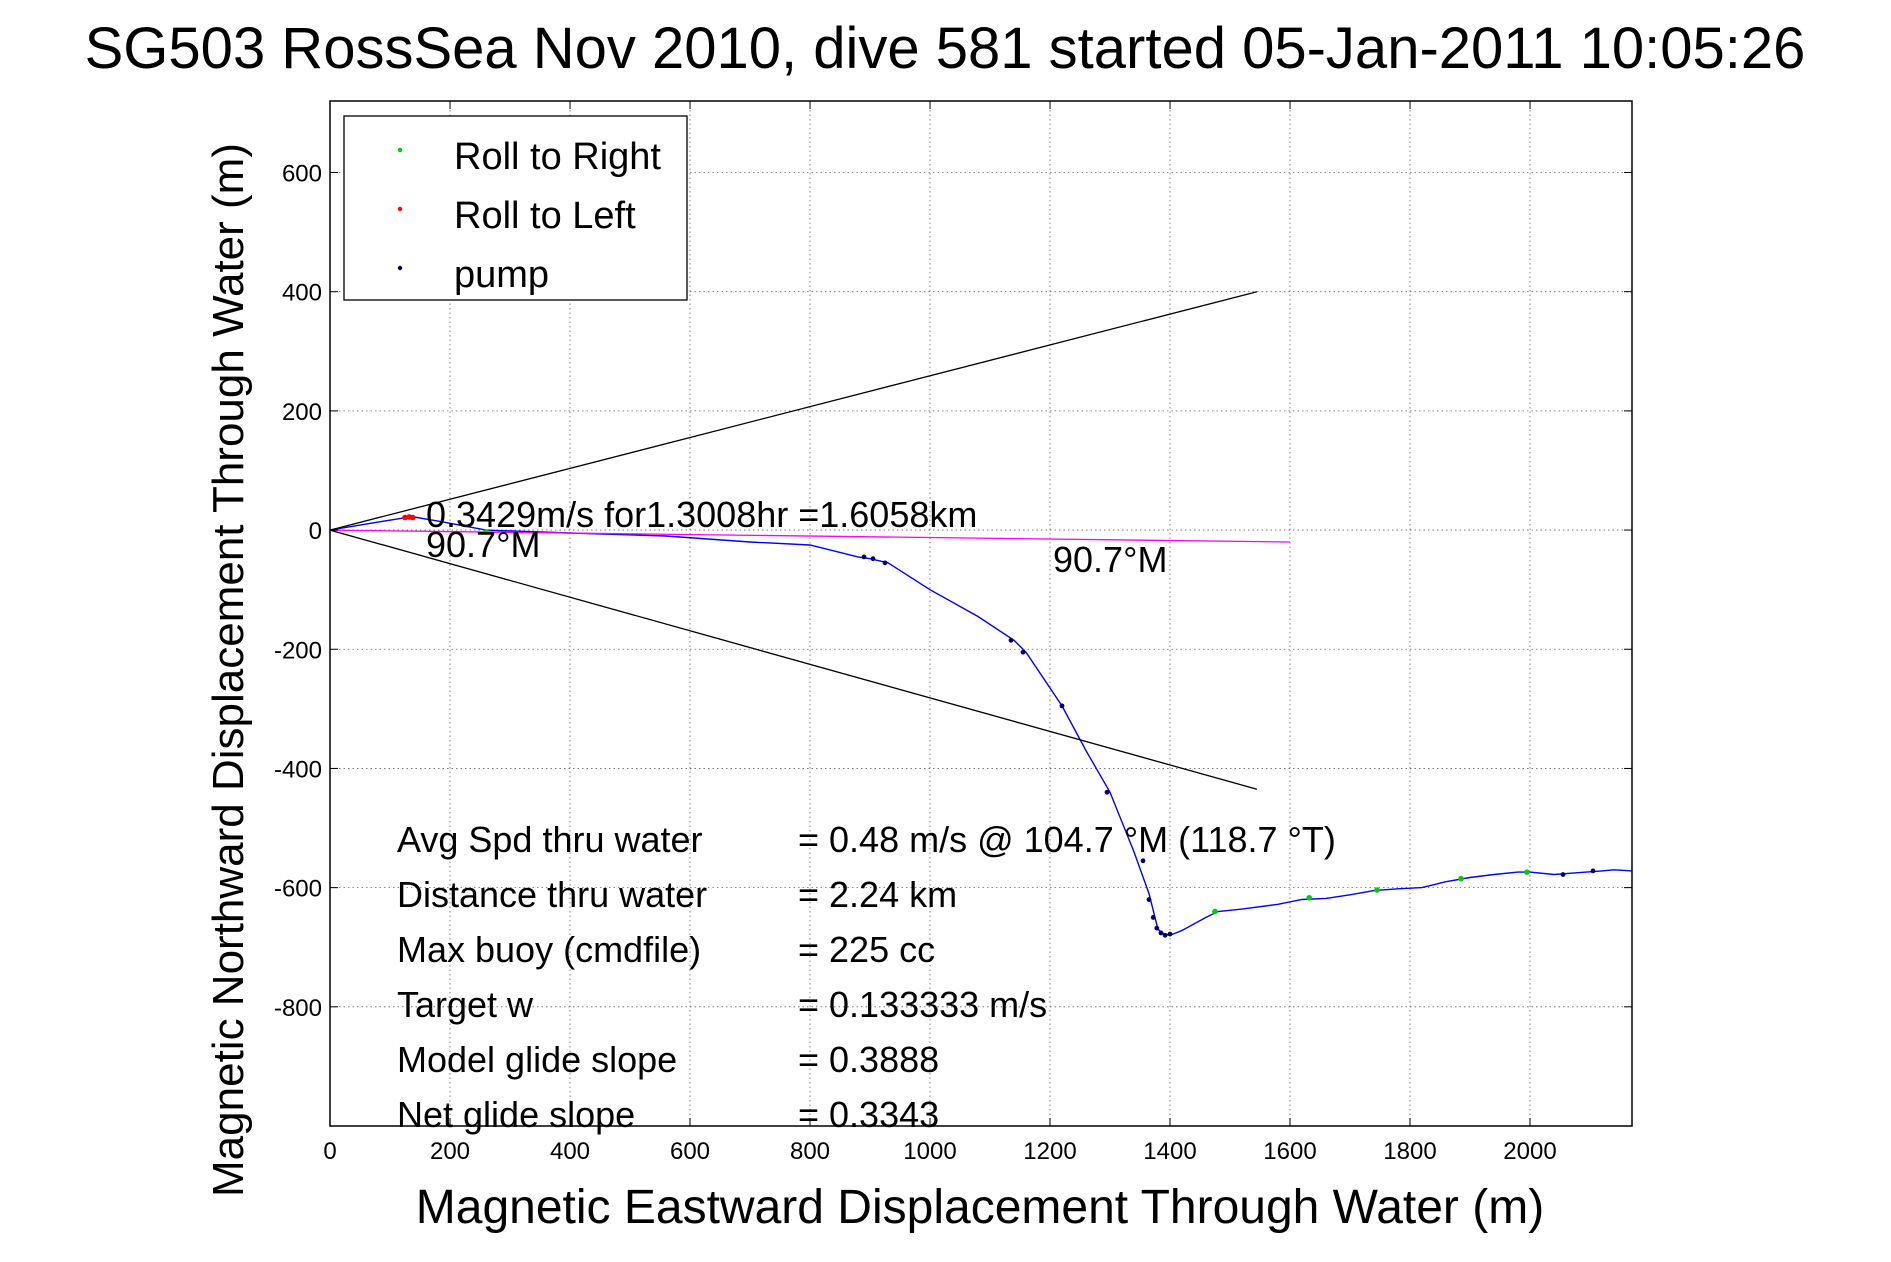  I want to click on x-tick-label: 1800, so click(1409, 1151).